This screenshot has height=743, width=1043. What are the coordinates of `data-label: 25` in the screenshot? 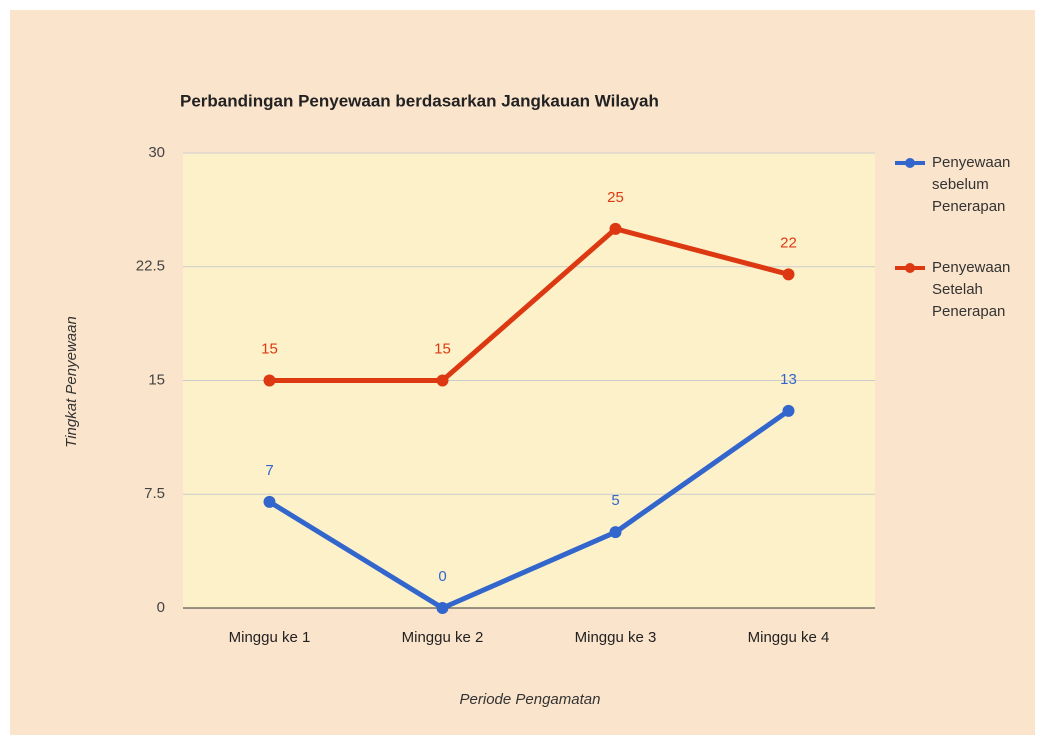 It's located at (615, 197).